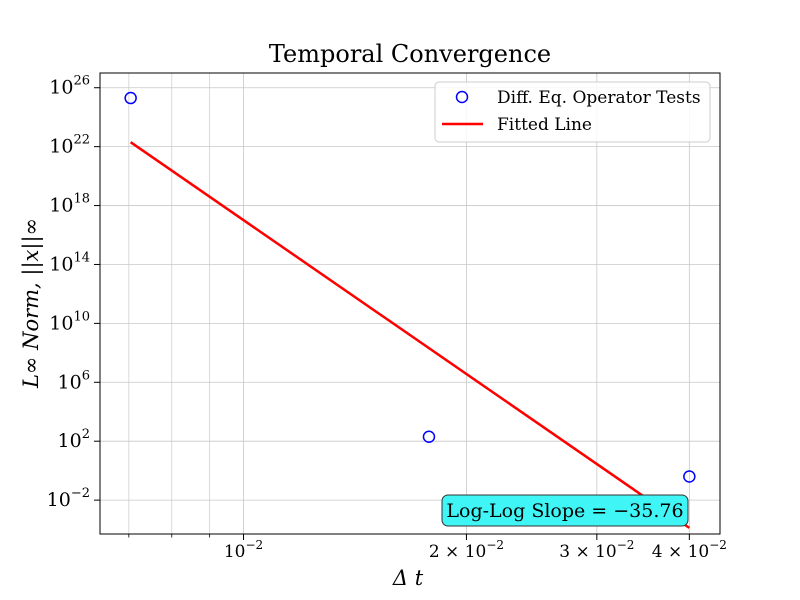 This screenshot has width=800, height=600. What do you see at coordinates (69, 145) in the screenshot?
I see `y-tick-label: 10²²` at bounding box center [69, 145].